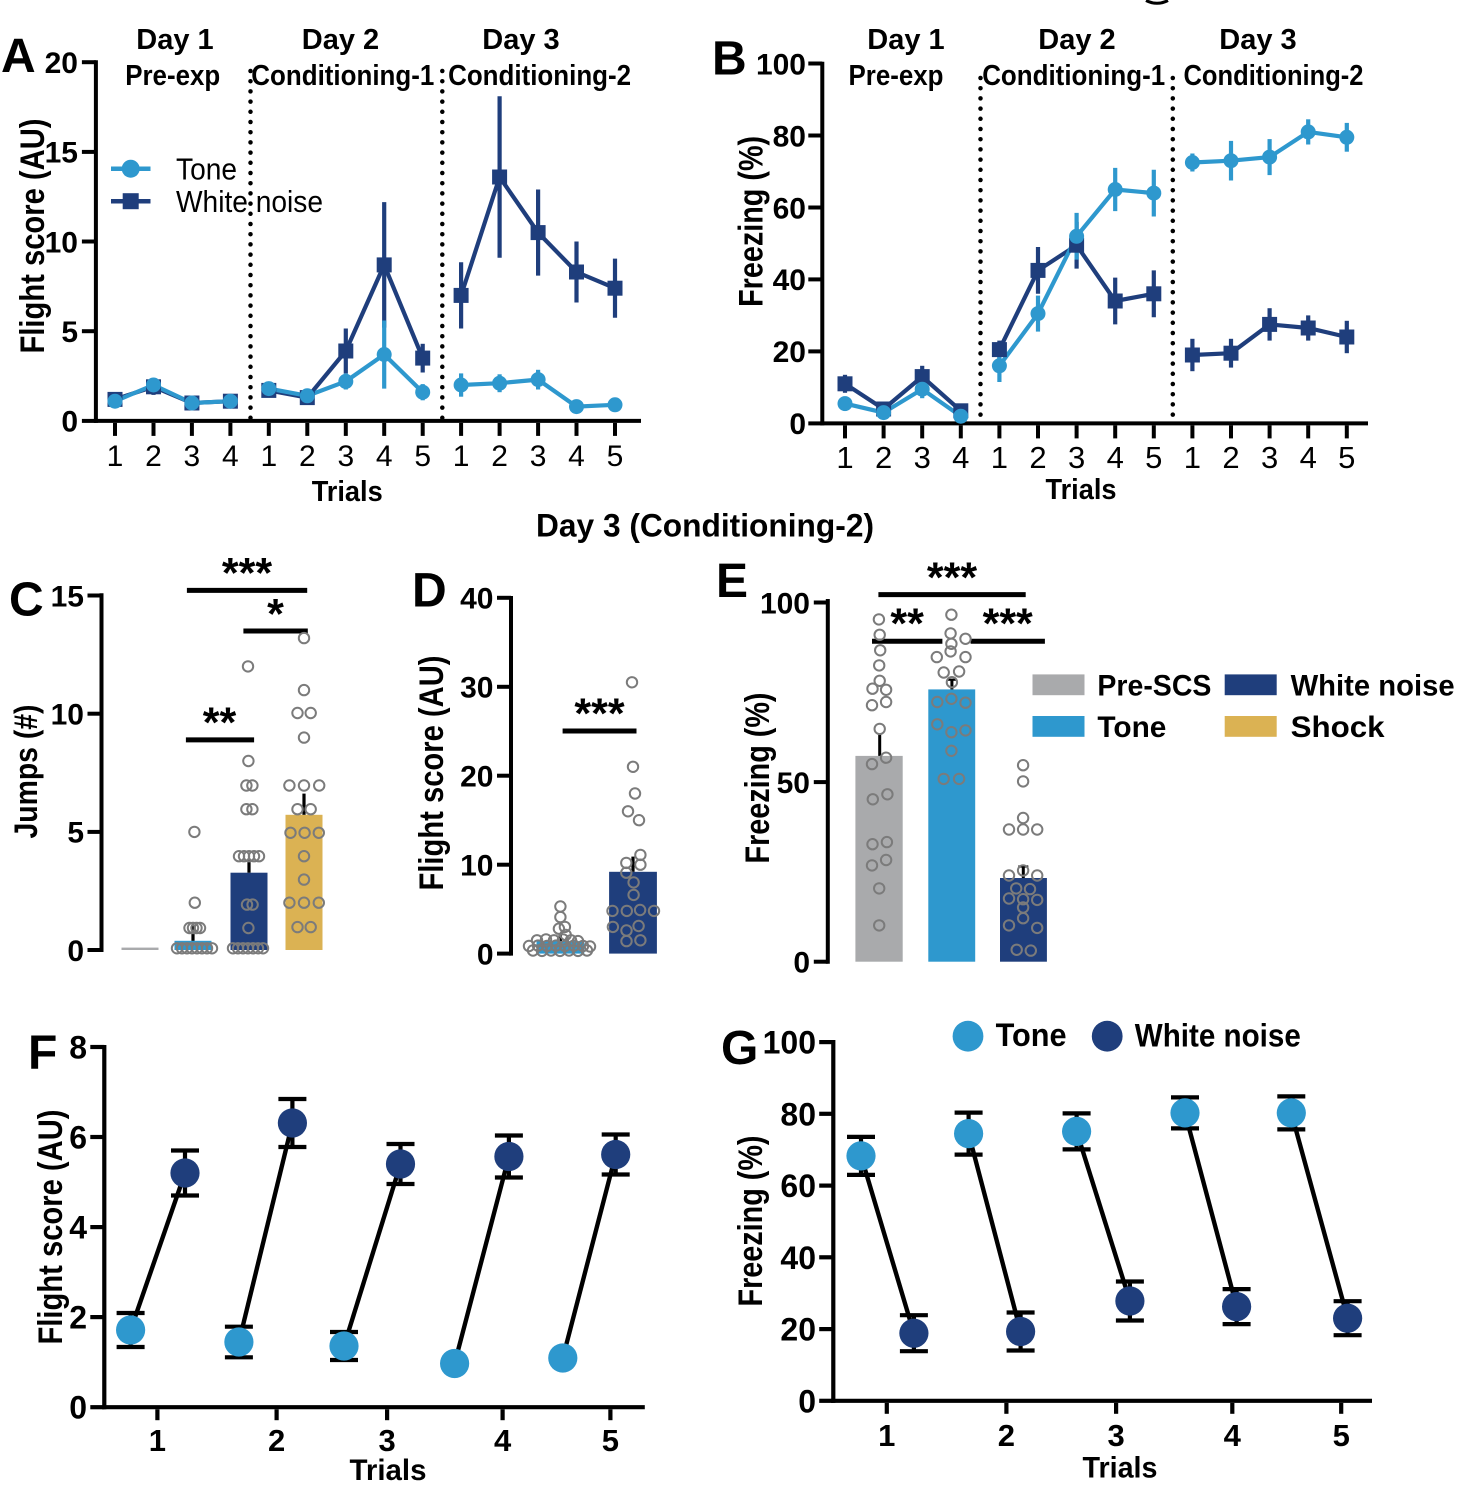 This screenshot has height=1489, width=1457. I want to click on svg-text: Day 3, so click(520, 40).